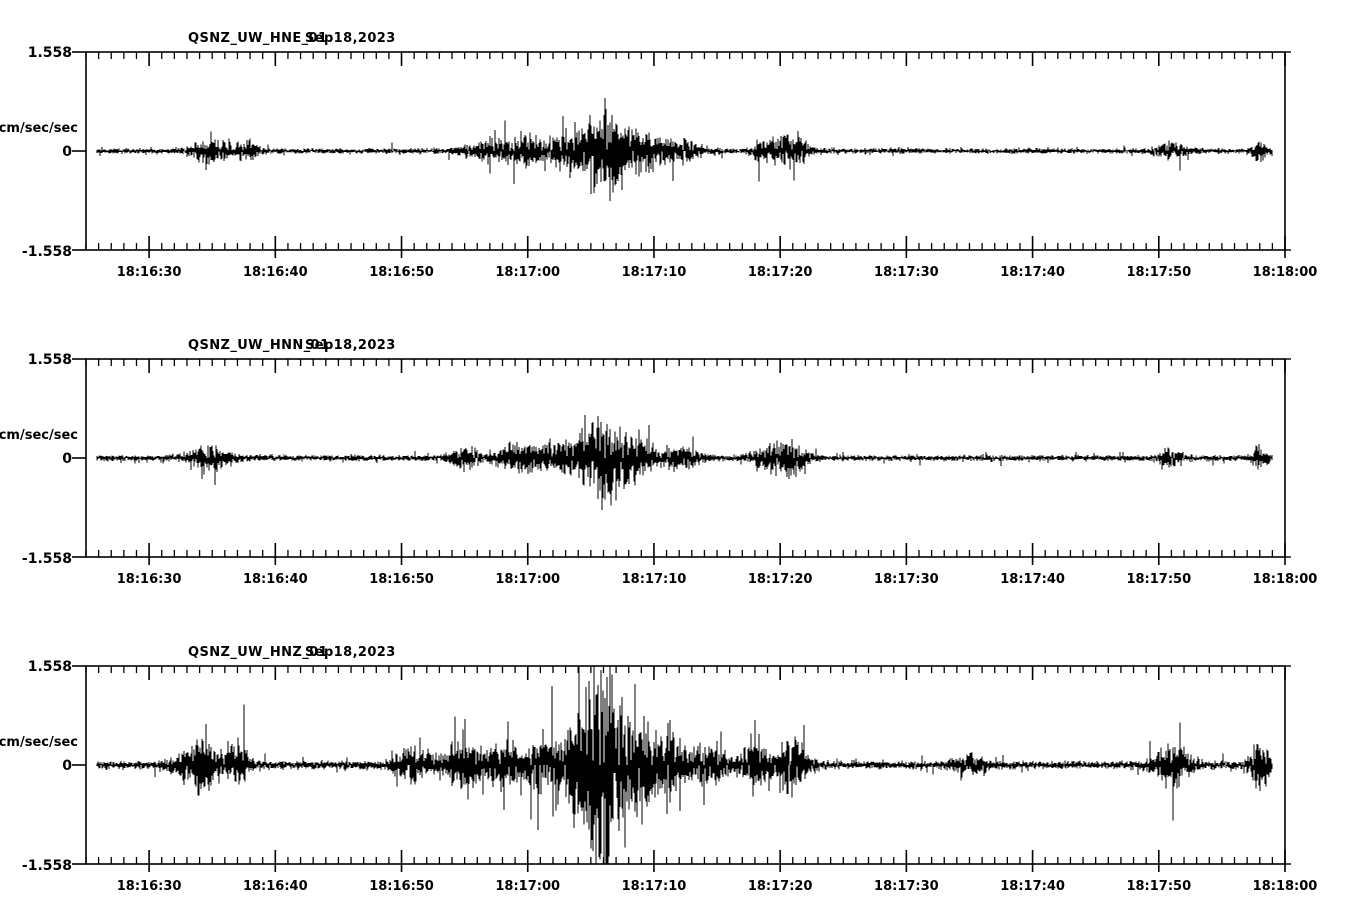 The width and height of the screenshot is (1358, 924). I want to click on waveform-trace-hnn, so click(684, 463).